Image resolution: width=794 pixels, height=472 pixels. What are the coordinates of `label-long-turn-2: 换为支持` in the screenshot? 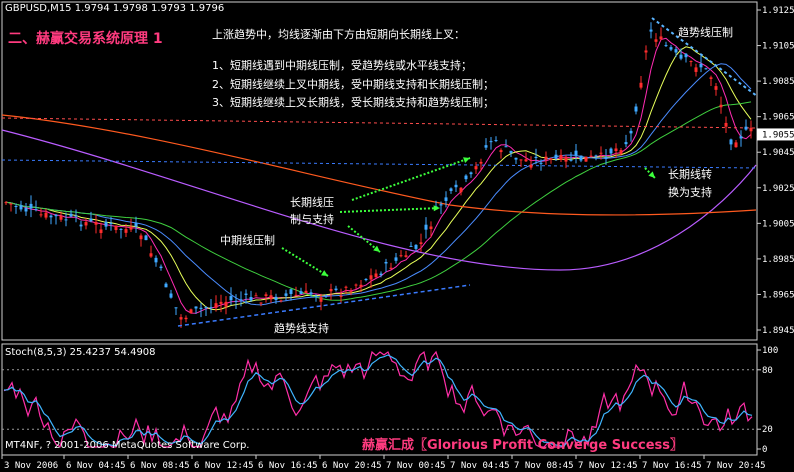 It's located at (690, 192).